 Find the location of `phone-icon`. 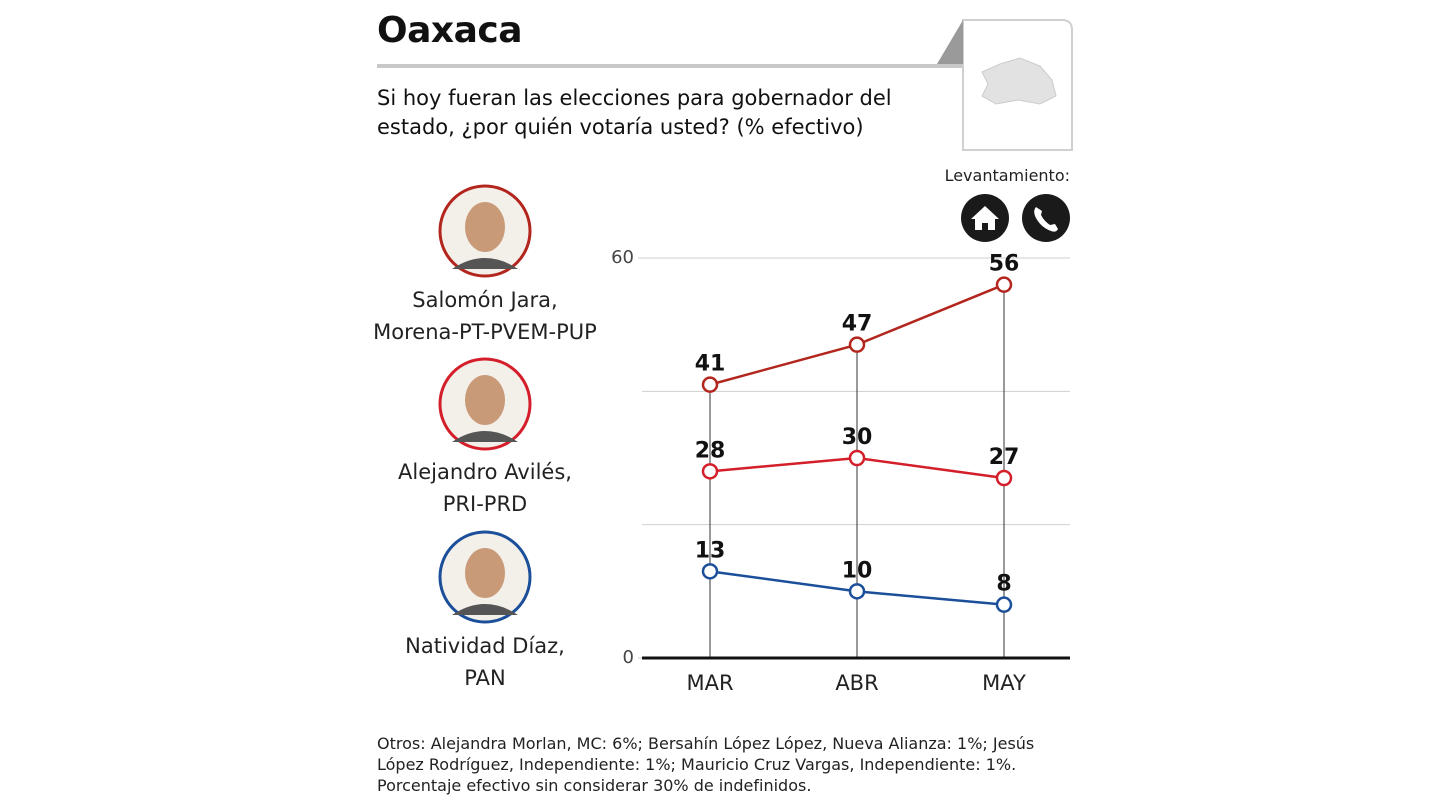

phone-icon is located at coordinates (1046, 218).